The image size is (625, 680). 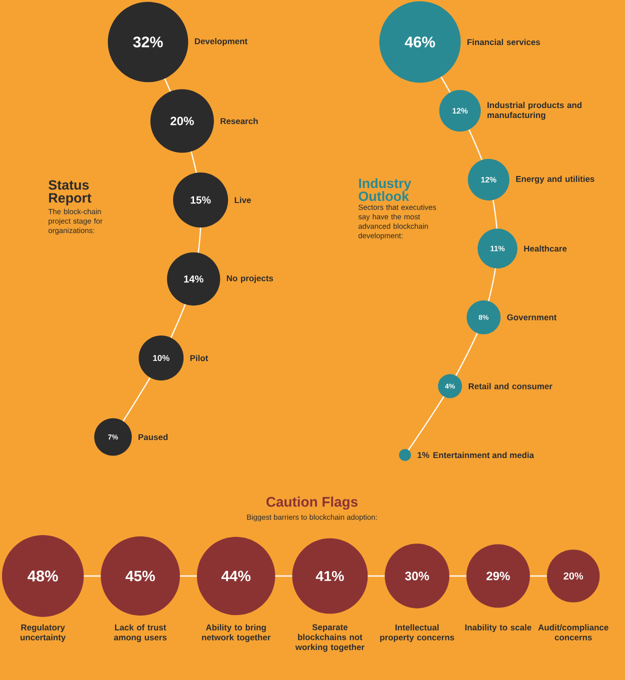 I want to click on category-label: Pilot, so click(x=199, y=358).